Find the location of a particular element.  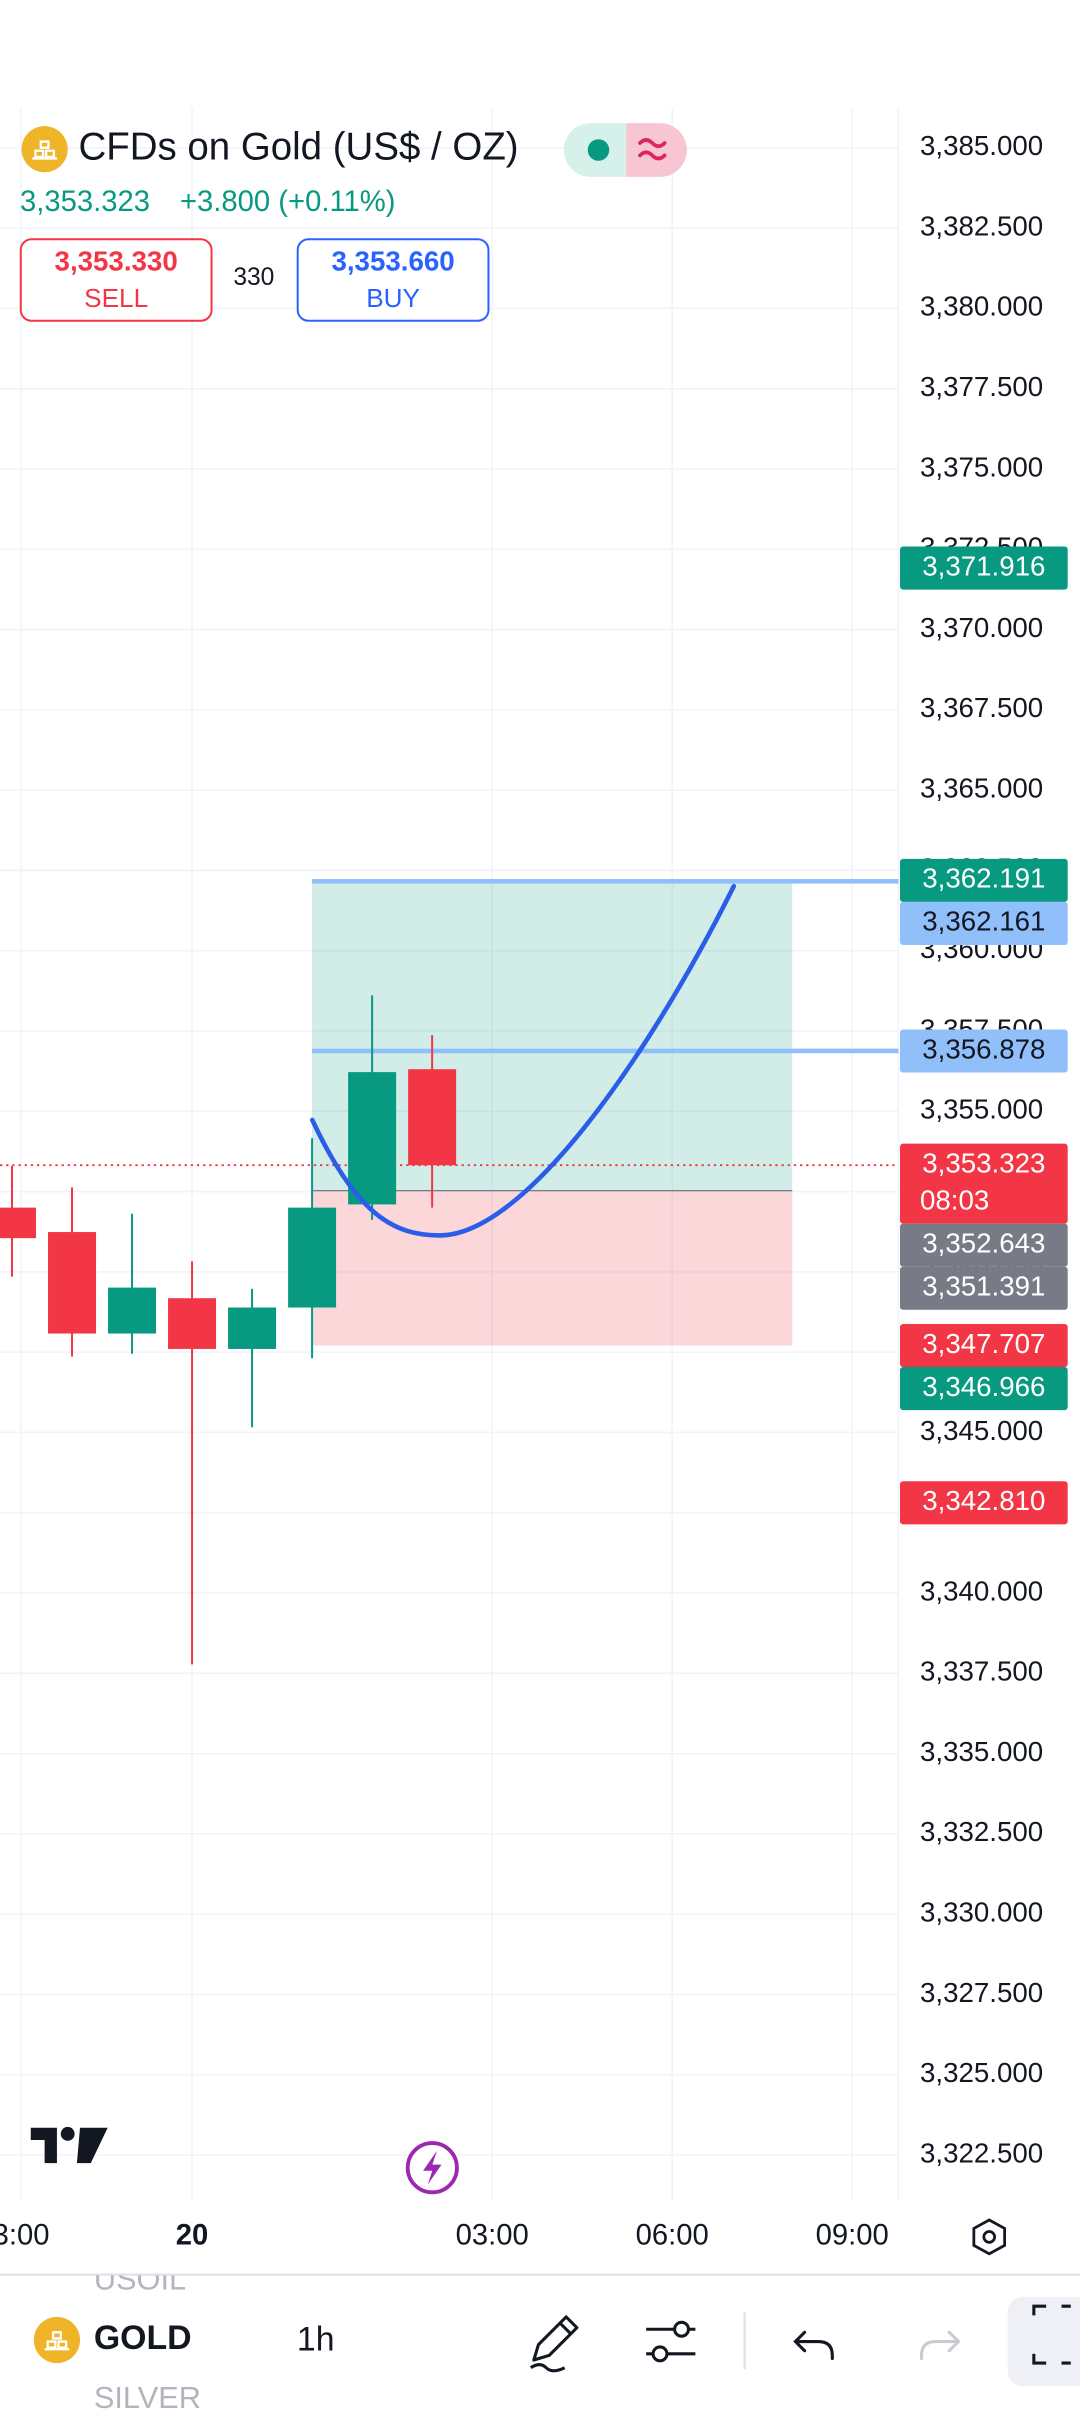

time-axis: 3:00 20 03:00 06:00 09:00 is located at coordinates (444, 2236).